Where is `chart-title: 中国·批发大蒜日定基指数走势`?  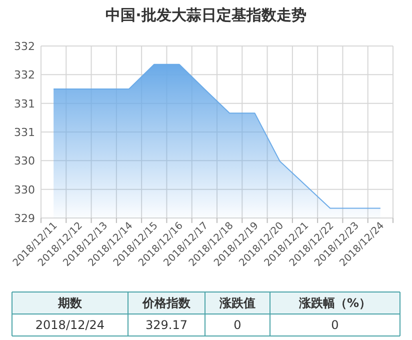 chart-title: 中国·批发大蒜日定基指数走势 is located at coordinates (206, 15).